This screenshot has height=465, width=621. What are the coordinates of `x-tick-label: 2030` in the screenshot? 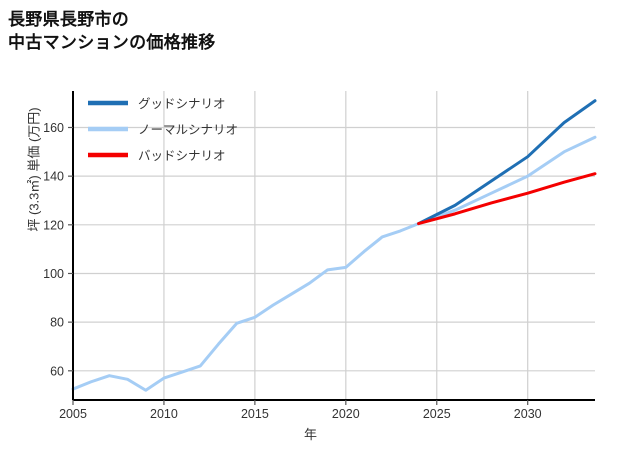 It's located at (528, 414).